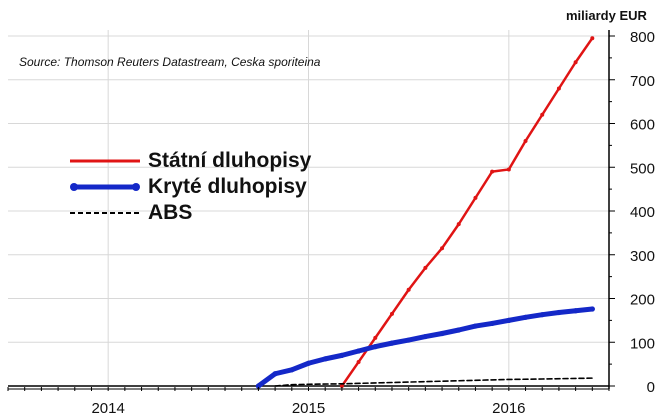 The height and width of the screenshot is (419, 670). Describe the element at coordinates (230, 160) in the screenshot. I see `legend-label-0: Státní dluhopisy` at that location.